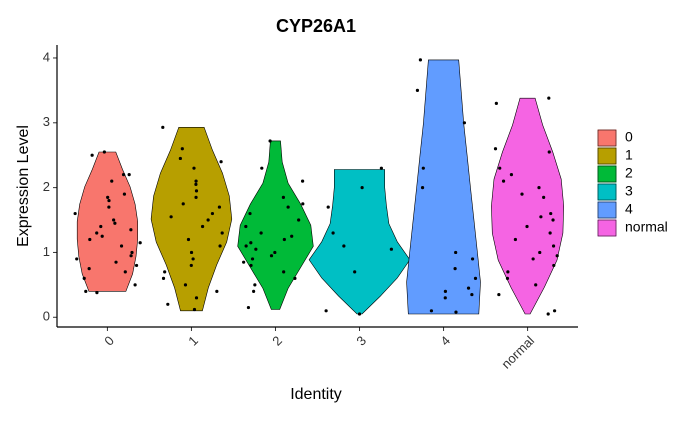 Image resolution: width=690 pixels, height=421 pixels. Describe the element at coordinates (46, 121) in the screenshot. I see `y-tick-label: 3` at that location.